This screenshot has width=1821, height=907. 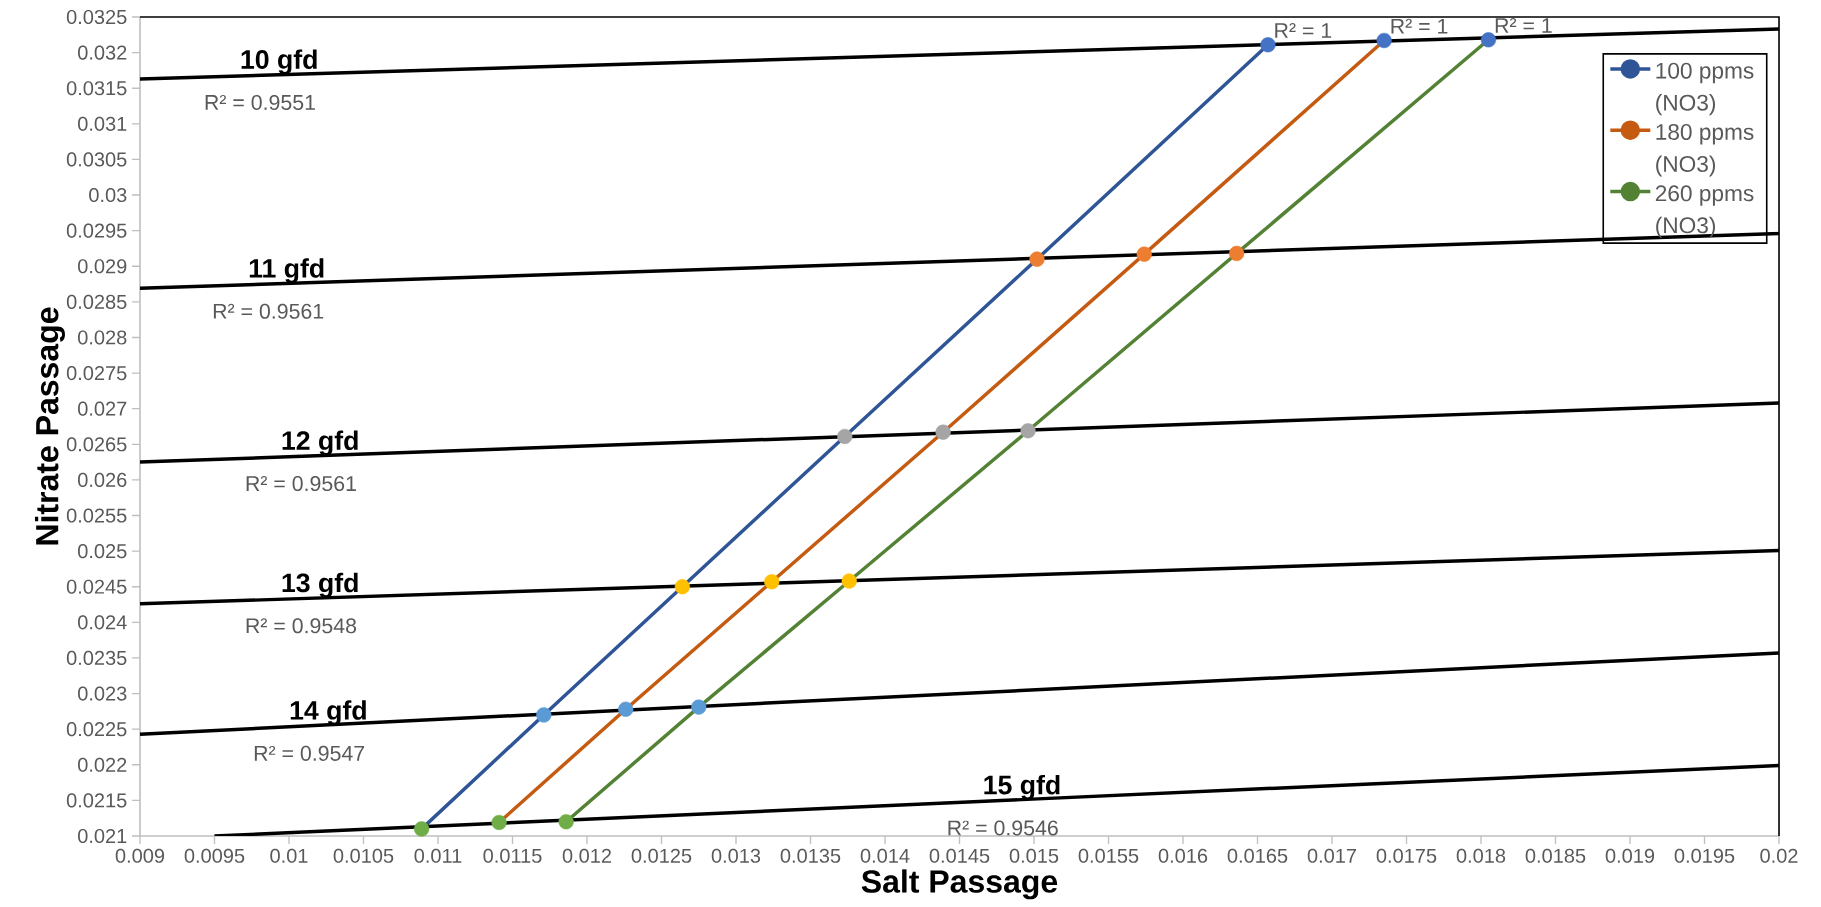 I want to click on series-label: 10 gfd, so click(x=279, y=62).